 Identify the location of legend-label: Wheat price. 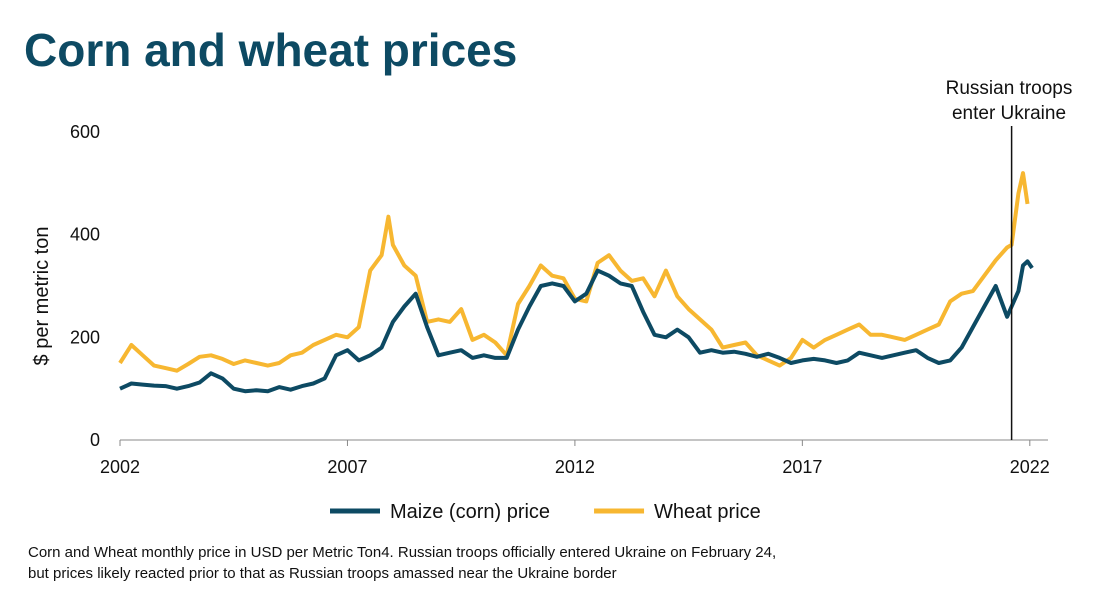
(707, 512).